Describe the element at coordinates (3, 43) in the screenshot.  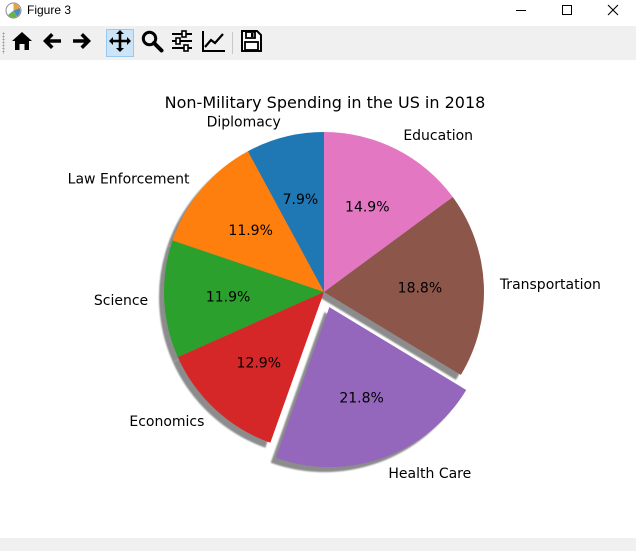
I see `toolbar-grip` at that location.